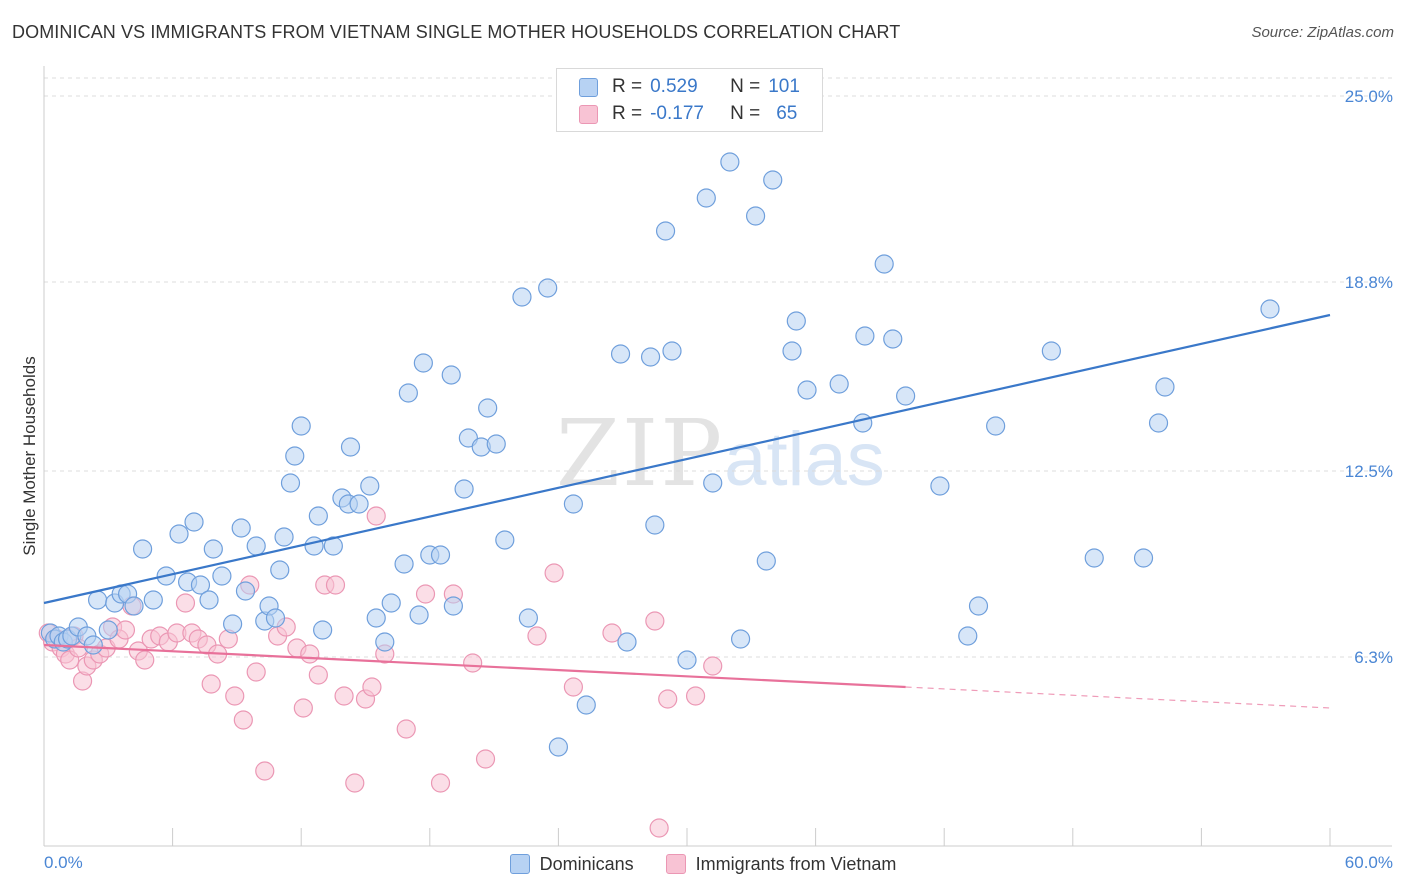  Describe the element at coordinates (787, 113) in the screenshot. I see `n-value-vietnam: 65` at that location.